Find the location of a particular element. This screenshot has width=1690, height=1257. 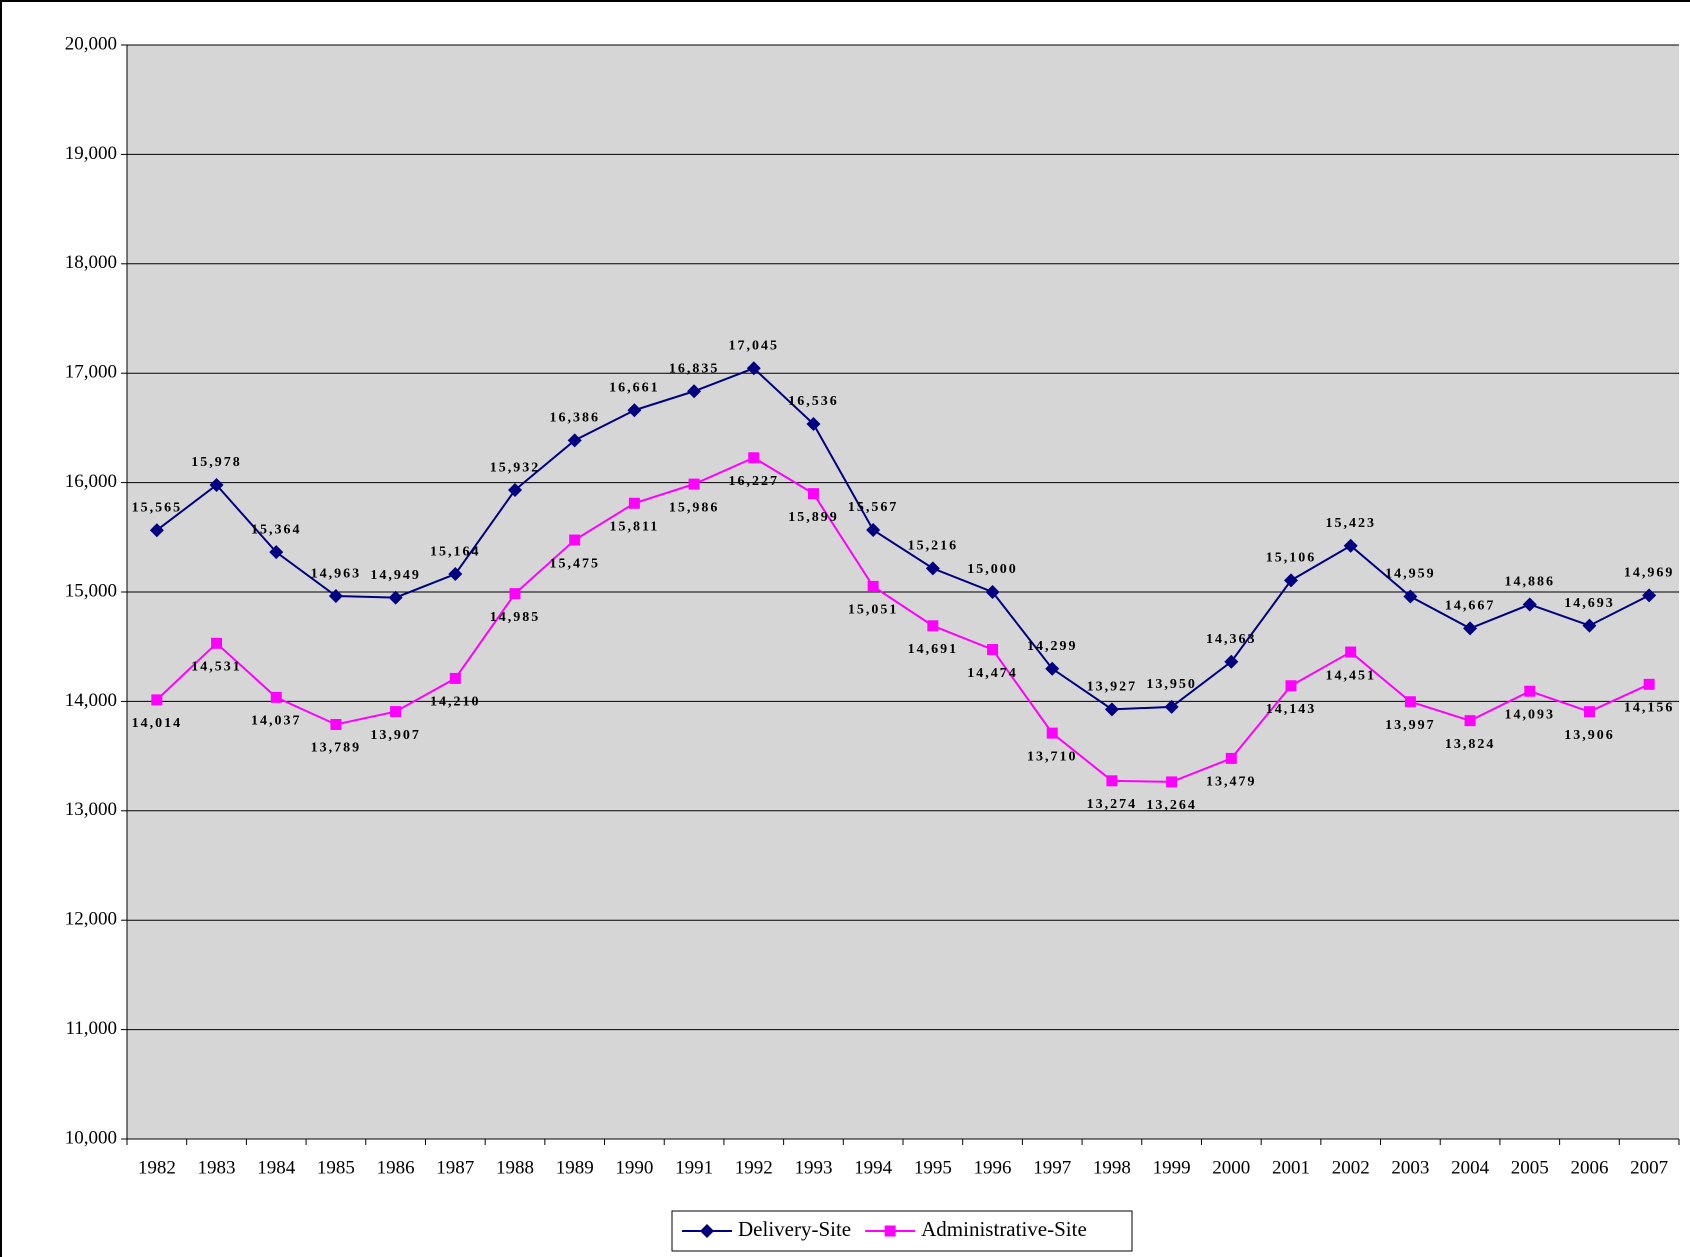

data-label: 15,475 is located at coordinates (574, 563).